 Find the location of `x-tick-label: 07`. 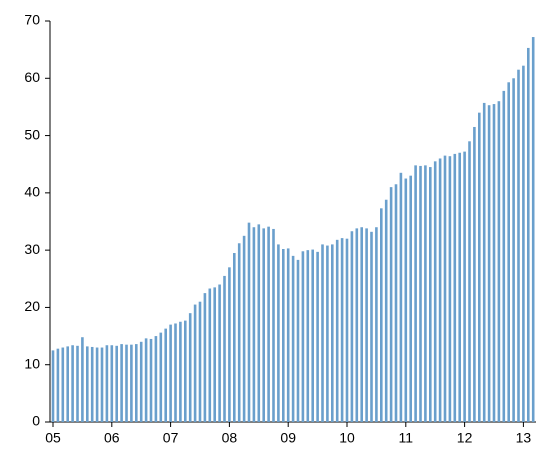

x-tick-label: 07 is located at coordinates (171, 438).